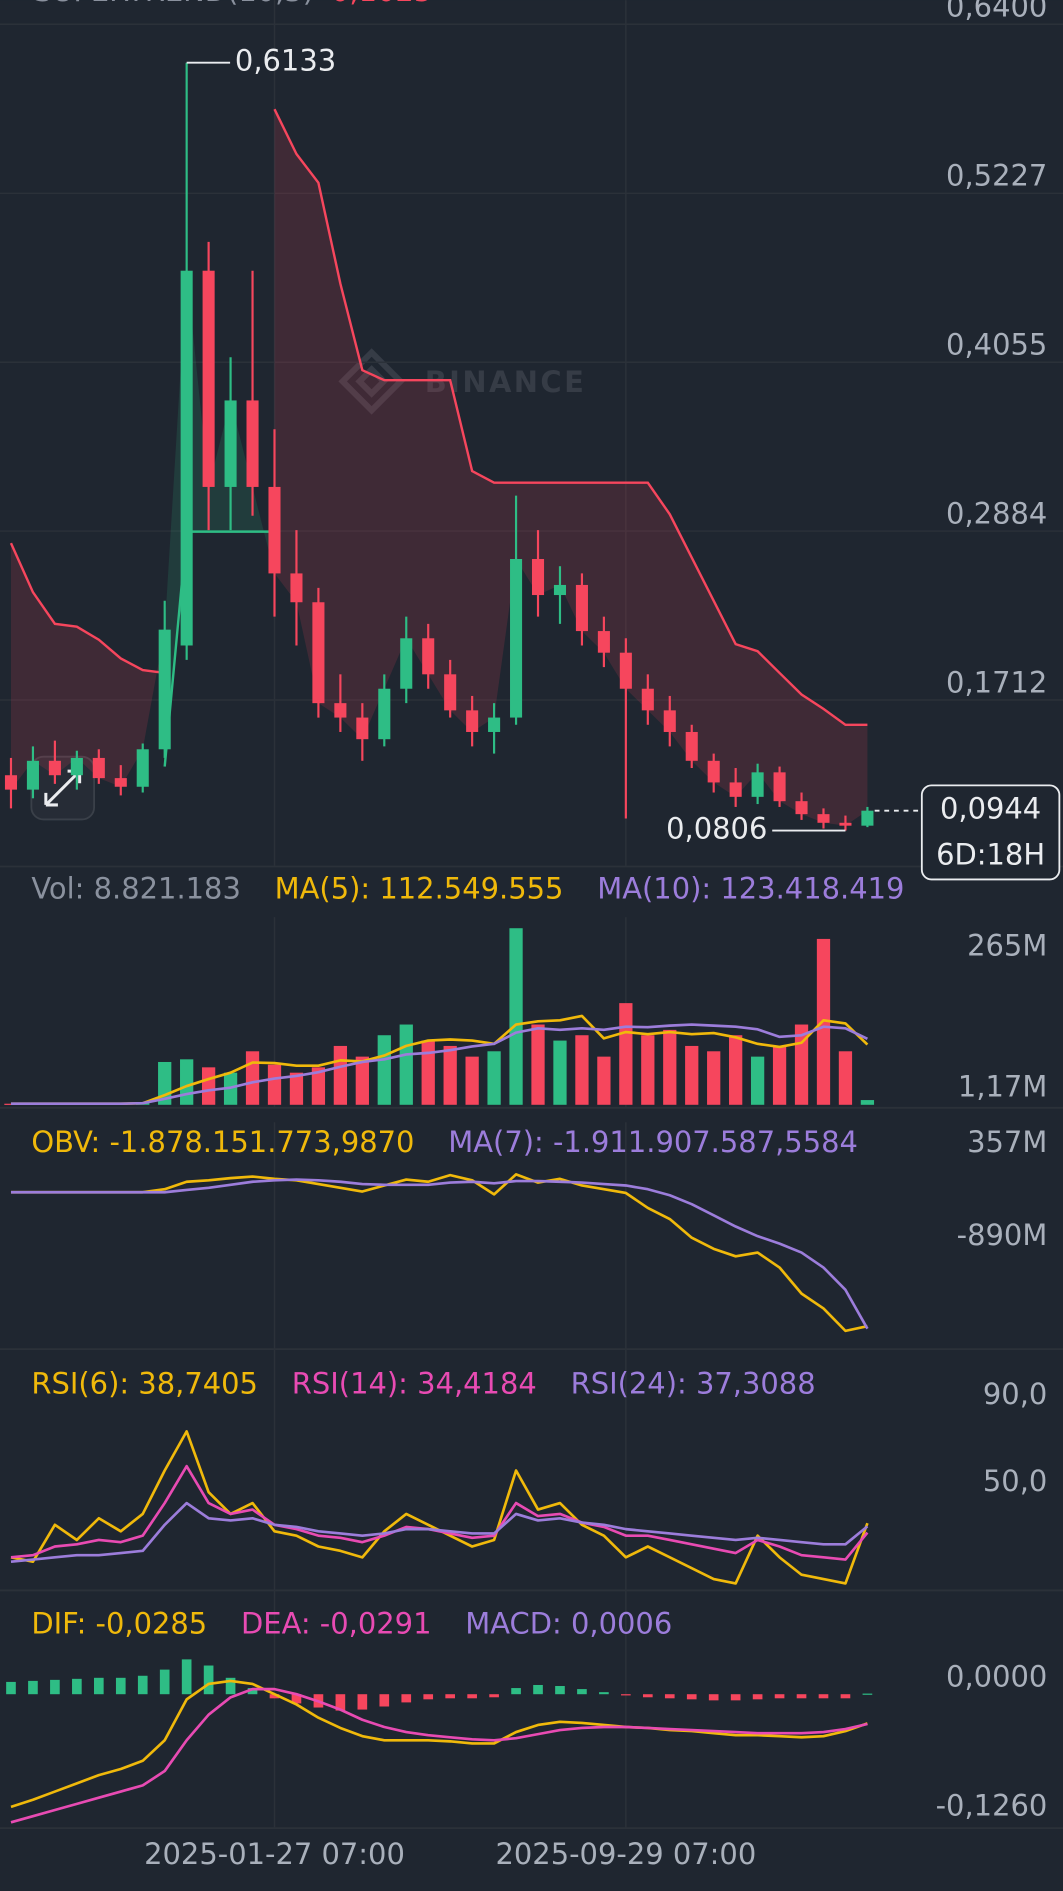 Image resolution: width=1063 pixels, height=1891 pixels. I want to click on legend-entry: RSI(14): 34,4184, so click(414, 1383).